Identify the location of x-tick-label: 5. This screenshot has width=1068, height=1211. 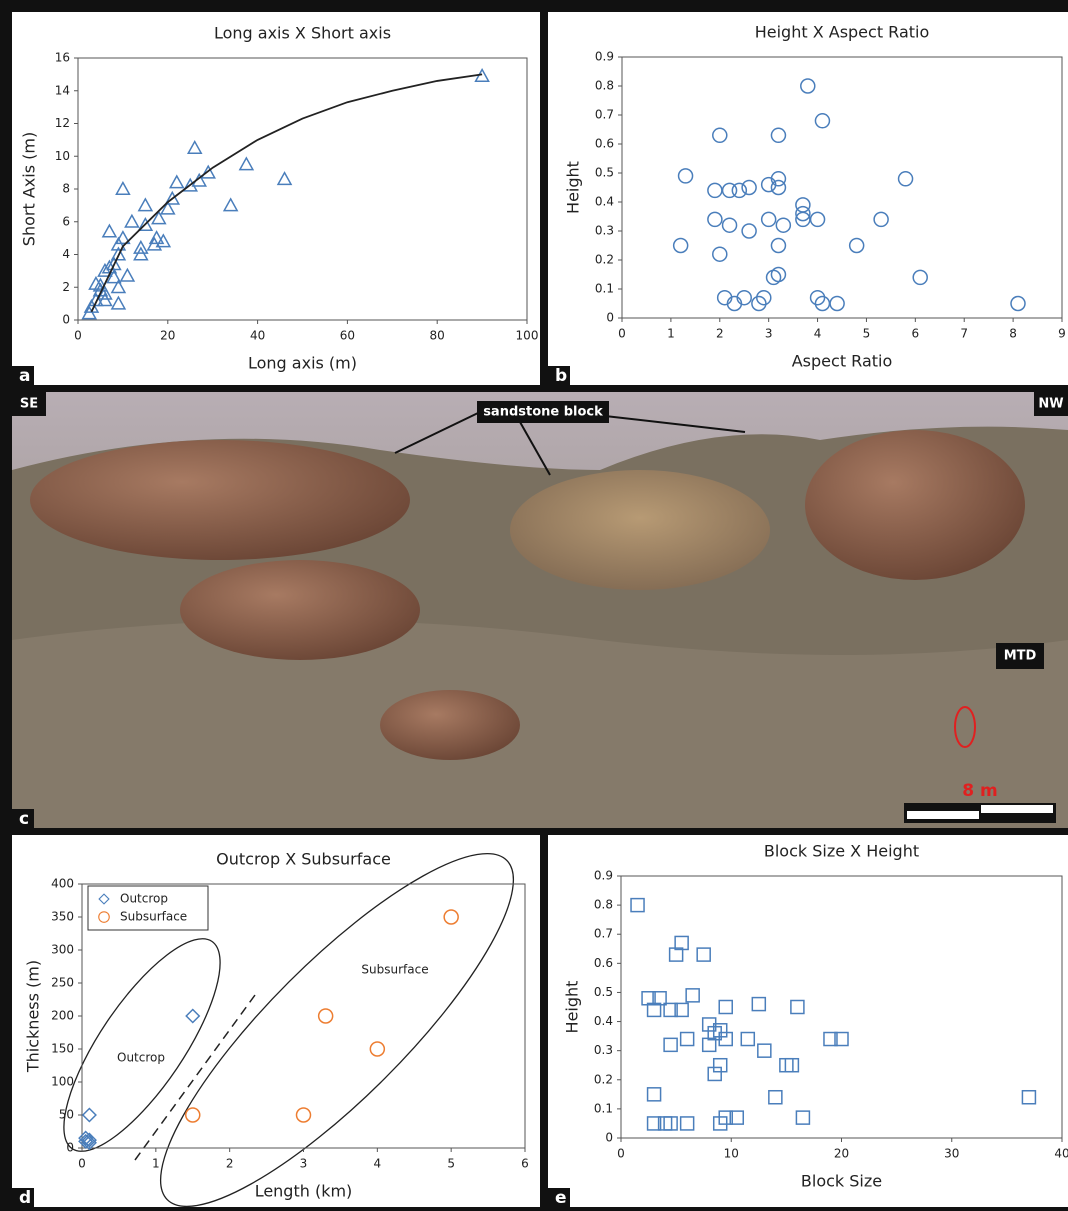
(867, 334).